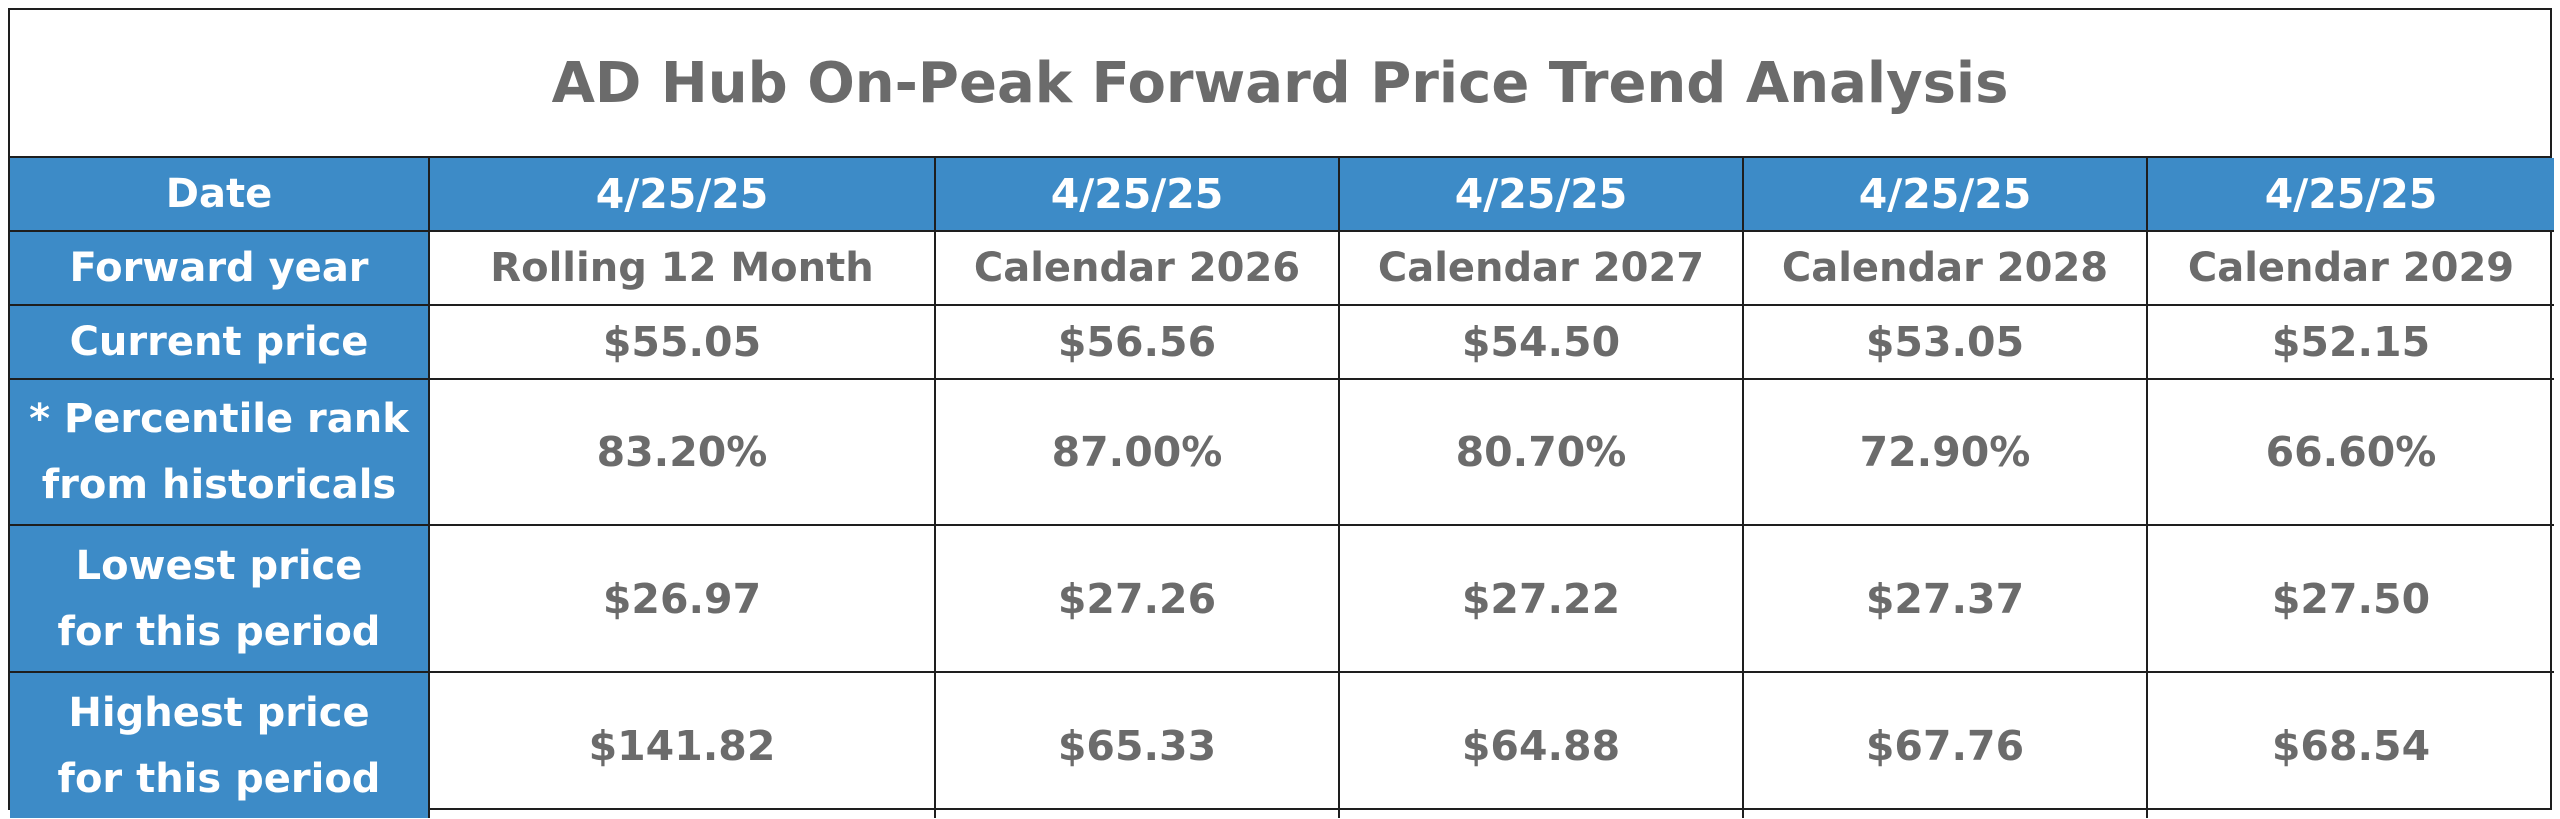  I want to click on forward-year-cell: Calendar 2026, so click(1137, 268).